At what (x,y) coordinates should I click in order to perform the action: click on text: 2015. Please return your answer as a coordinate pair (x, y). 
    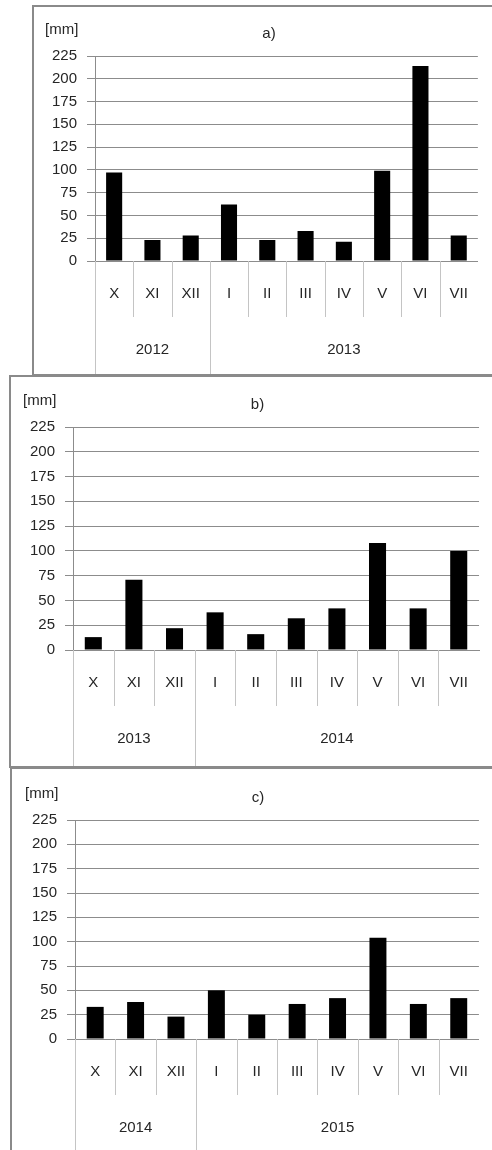
    Looking at the image, I should click on (337, 1127).